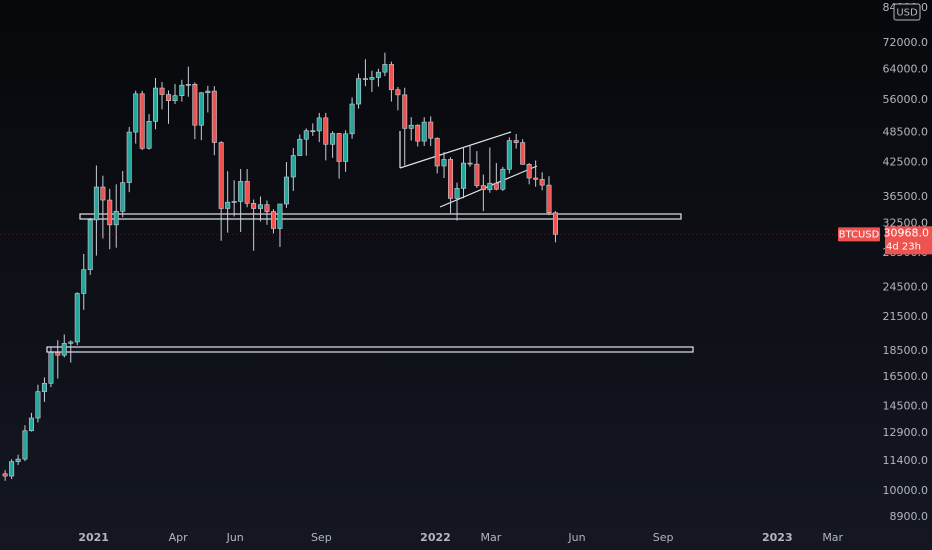 The height and width of the screenshot is (550, 932). I want to click on x-tick-label: Jun, so click(235, 537).